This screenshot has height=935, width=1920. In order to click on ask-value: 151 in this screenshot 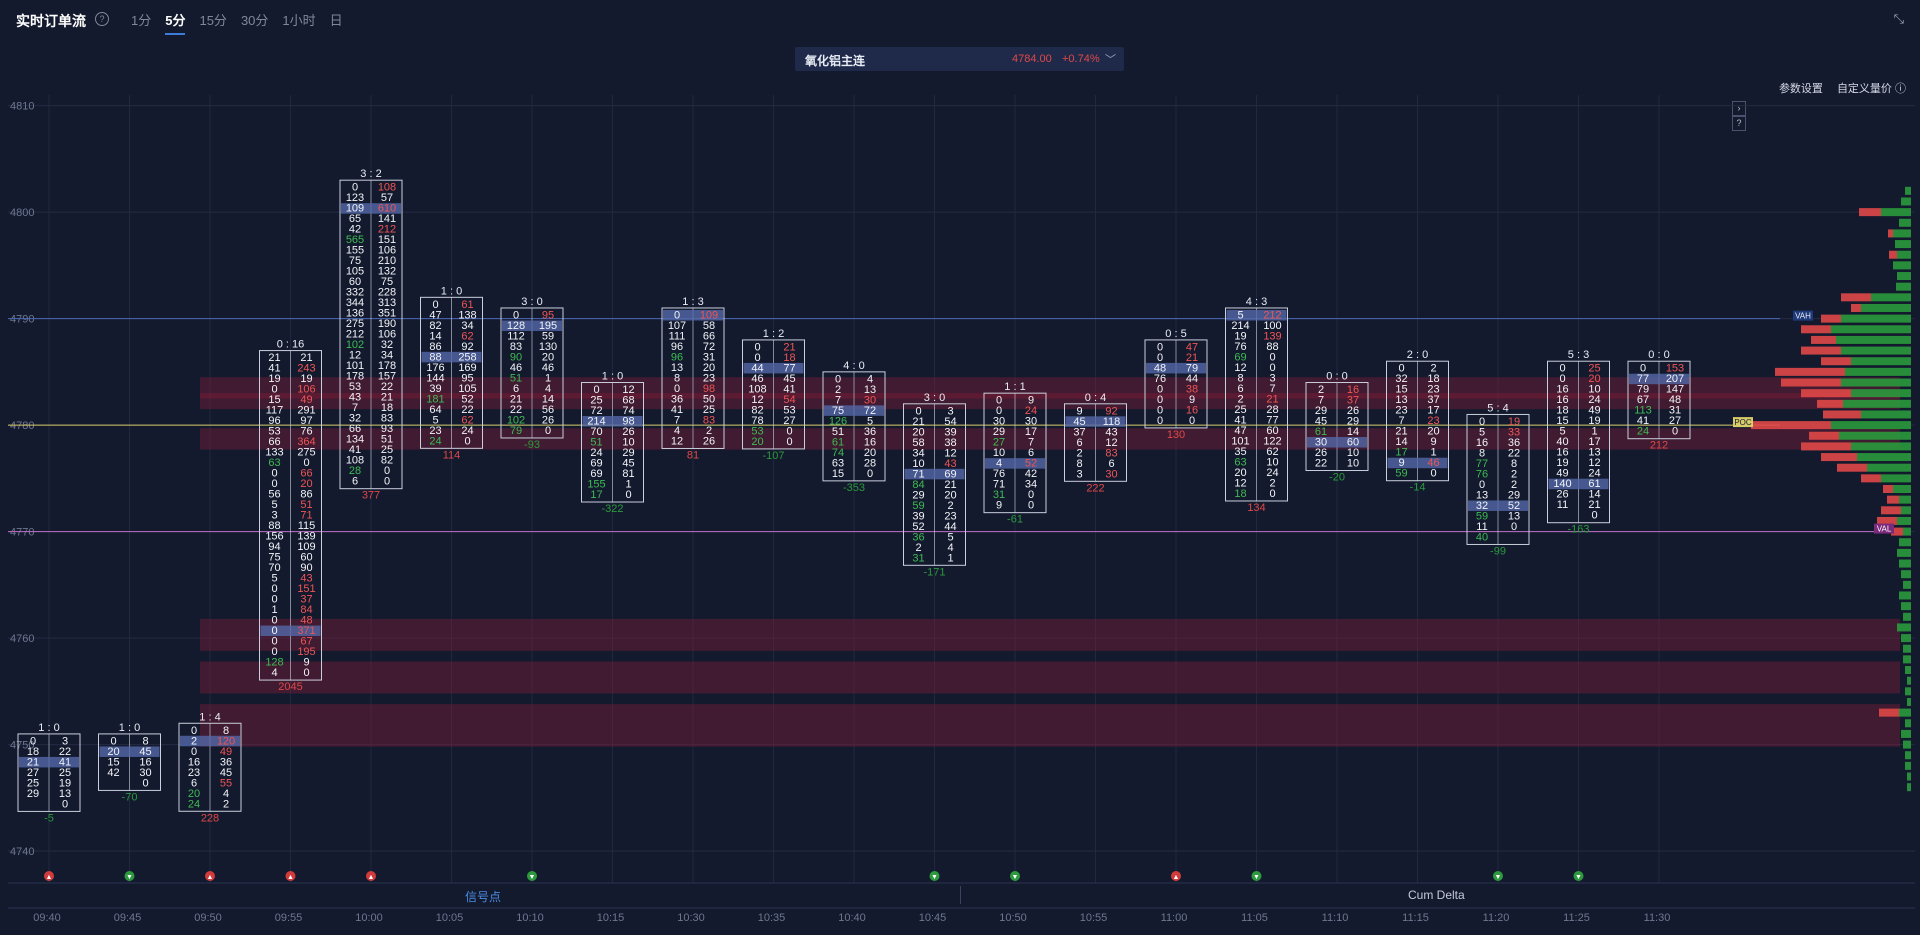, I will do `click(306, 589)`.